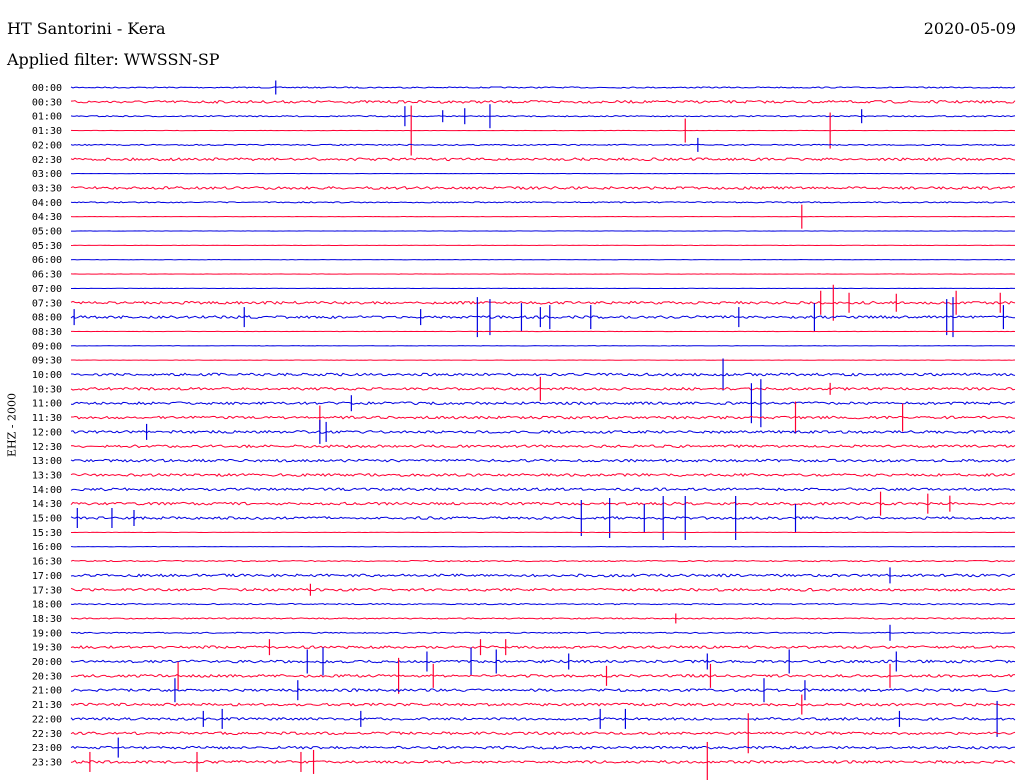 The height and width of the screenshot is (780, 1024). Describe the element at coordinates (47, 633) in the screenshot. I see `time-tick-label: 19:00` at that location.